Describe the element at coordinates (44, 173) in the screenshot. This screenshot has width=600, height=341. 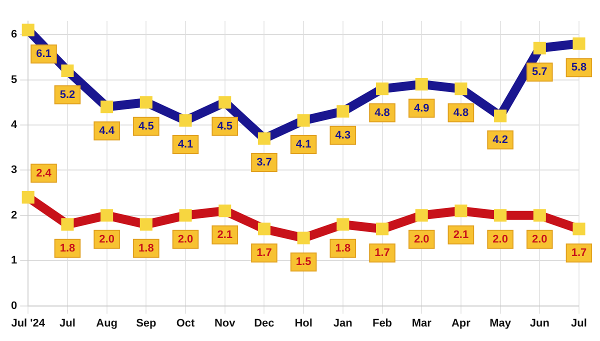
I see `data-label: 2.4` at that location.